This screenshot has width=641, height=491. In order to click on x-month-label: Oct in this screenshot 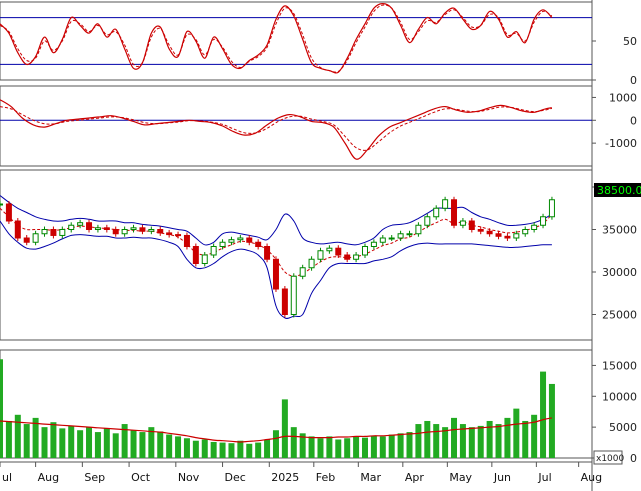, I will do `click(141, 477)`.